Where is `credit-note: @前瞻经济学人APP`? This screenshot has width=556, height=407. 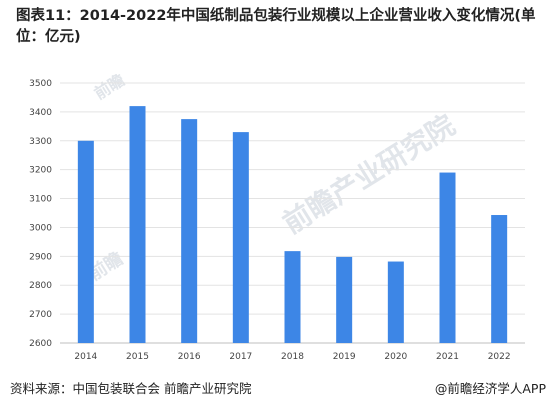
credit-note: @前瞻经济学人APP is located at coordinates (490, 388).